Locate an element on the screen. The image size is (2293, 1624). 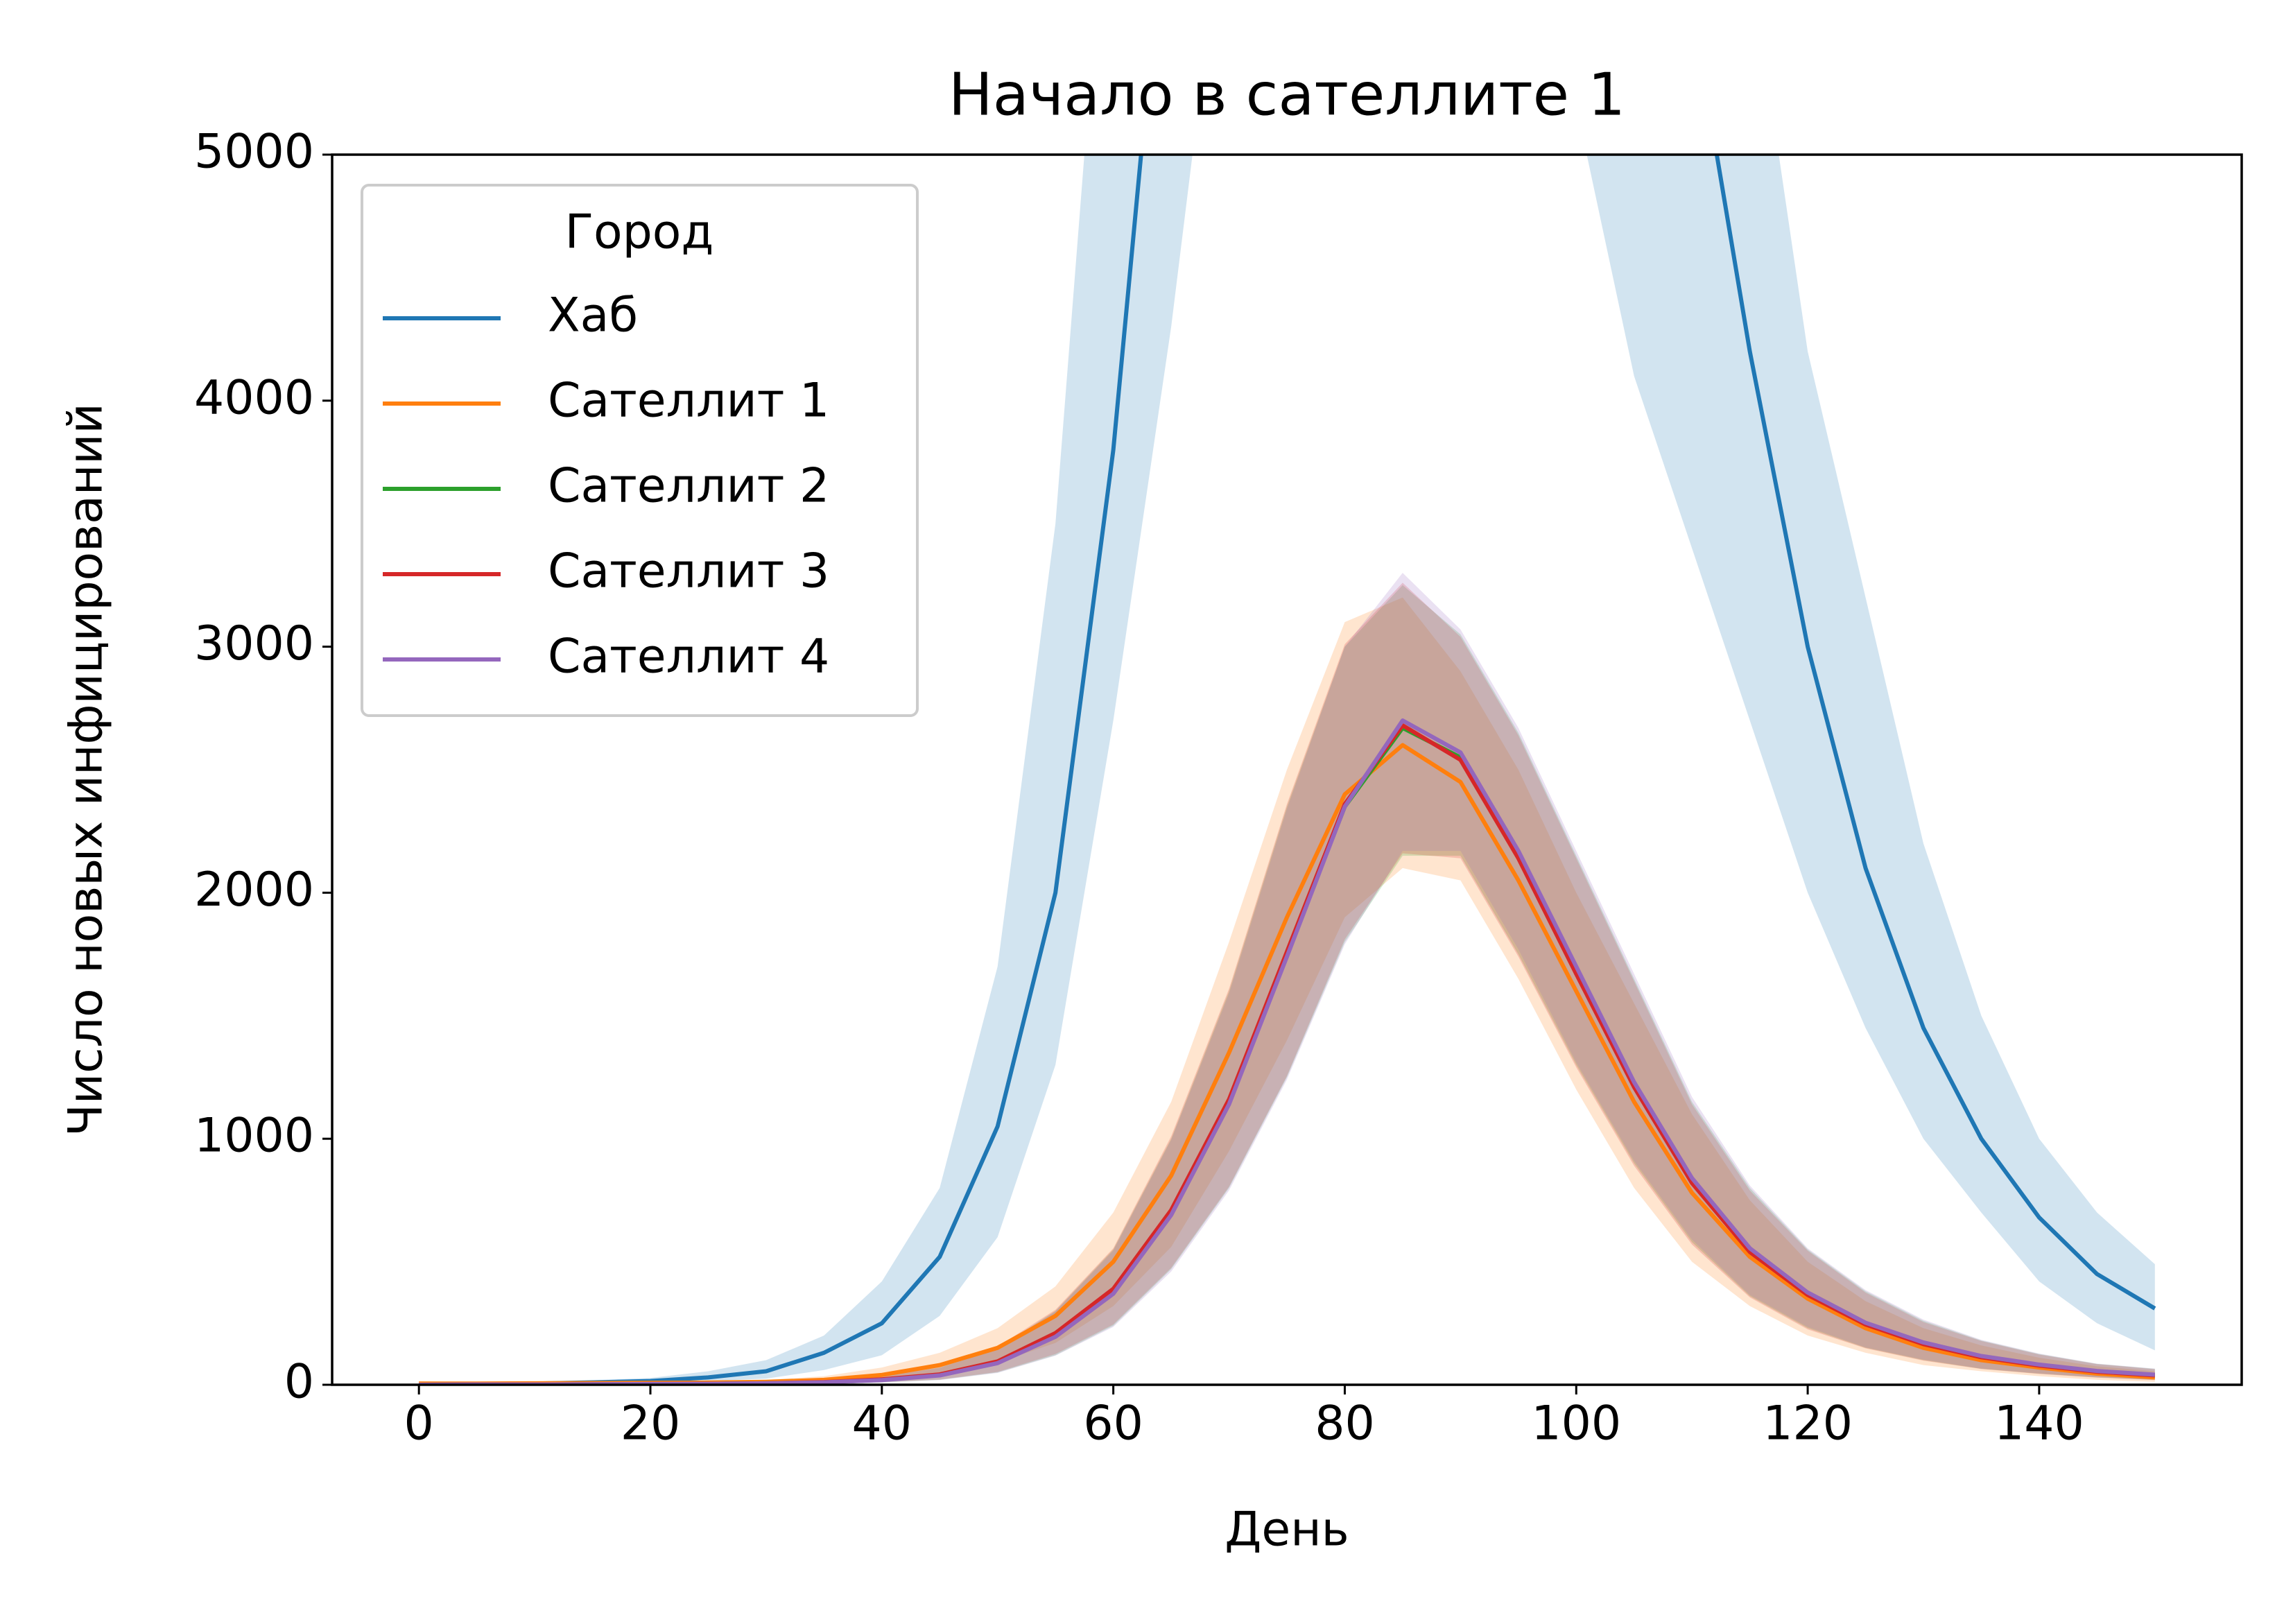
y-tick-label: 1000 is located at coordinates (254, 1137).